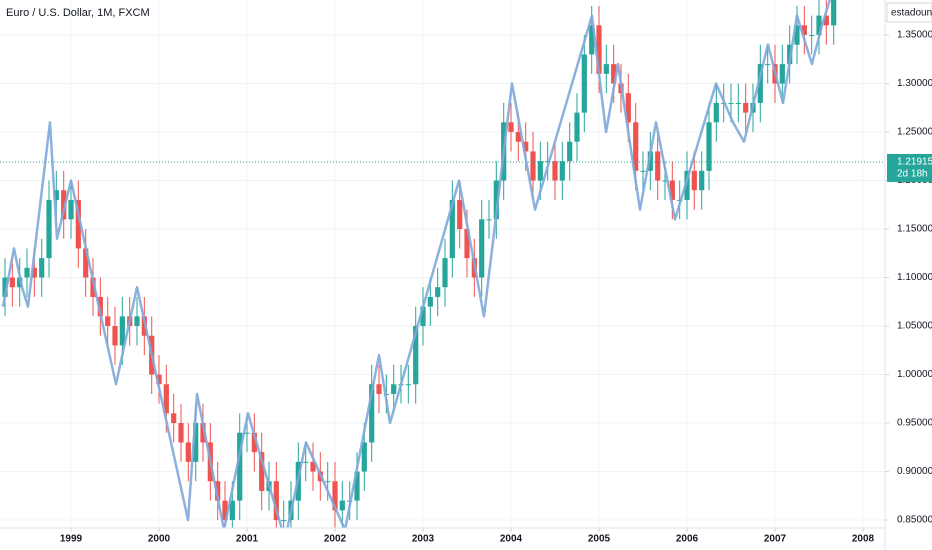  What do you see at coordinates (914, 326) in the screenshot?
I see `y-tick-label: 1.05000` at bounding box center [914, 326].